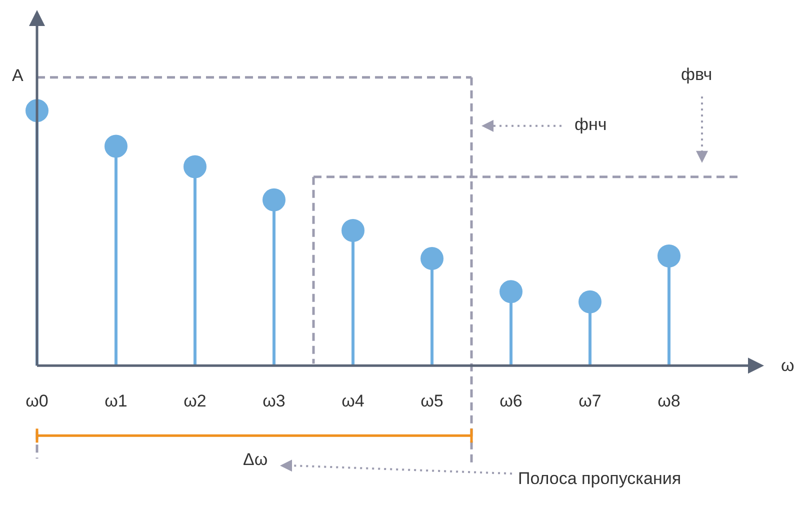  I want to click on text: Полоса пропускания, so click(600, 478).